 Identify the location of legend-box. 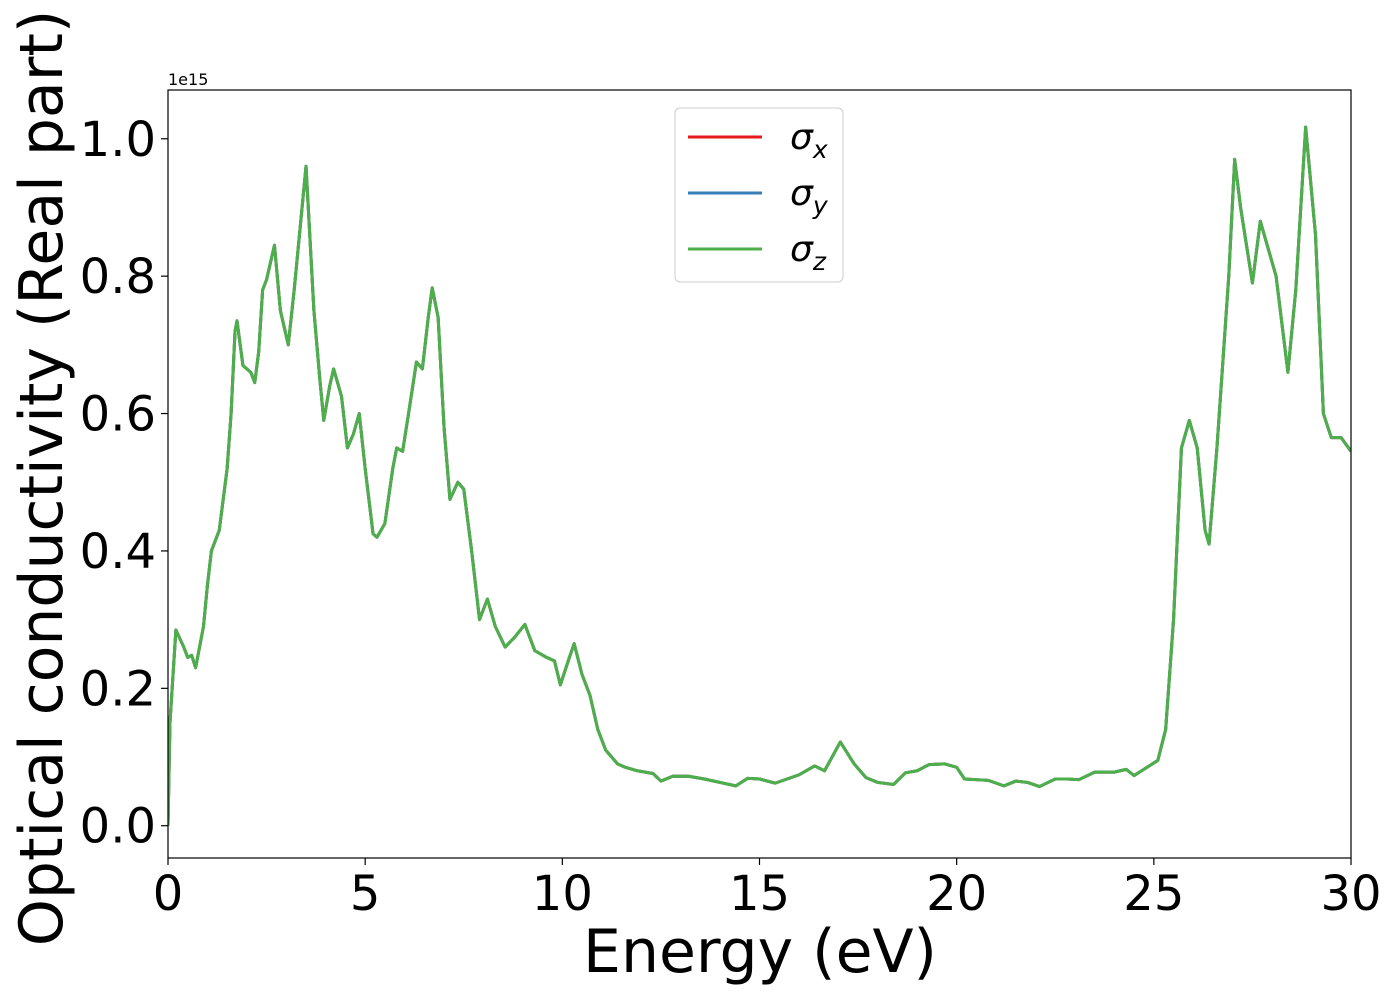
(759, 195).